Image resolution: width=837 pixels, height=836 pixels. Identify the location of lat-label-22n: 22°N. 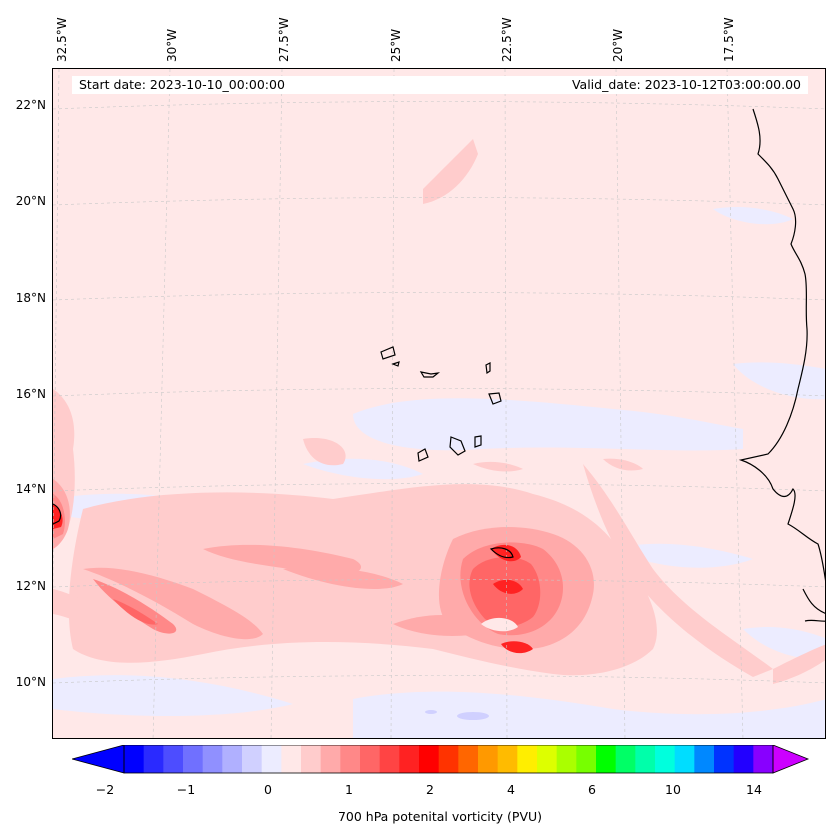
(30, 105).